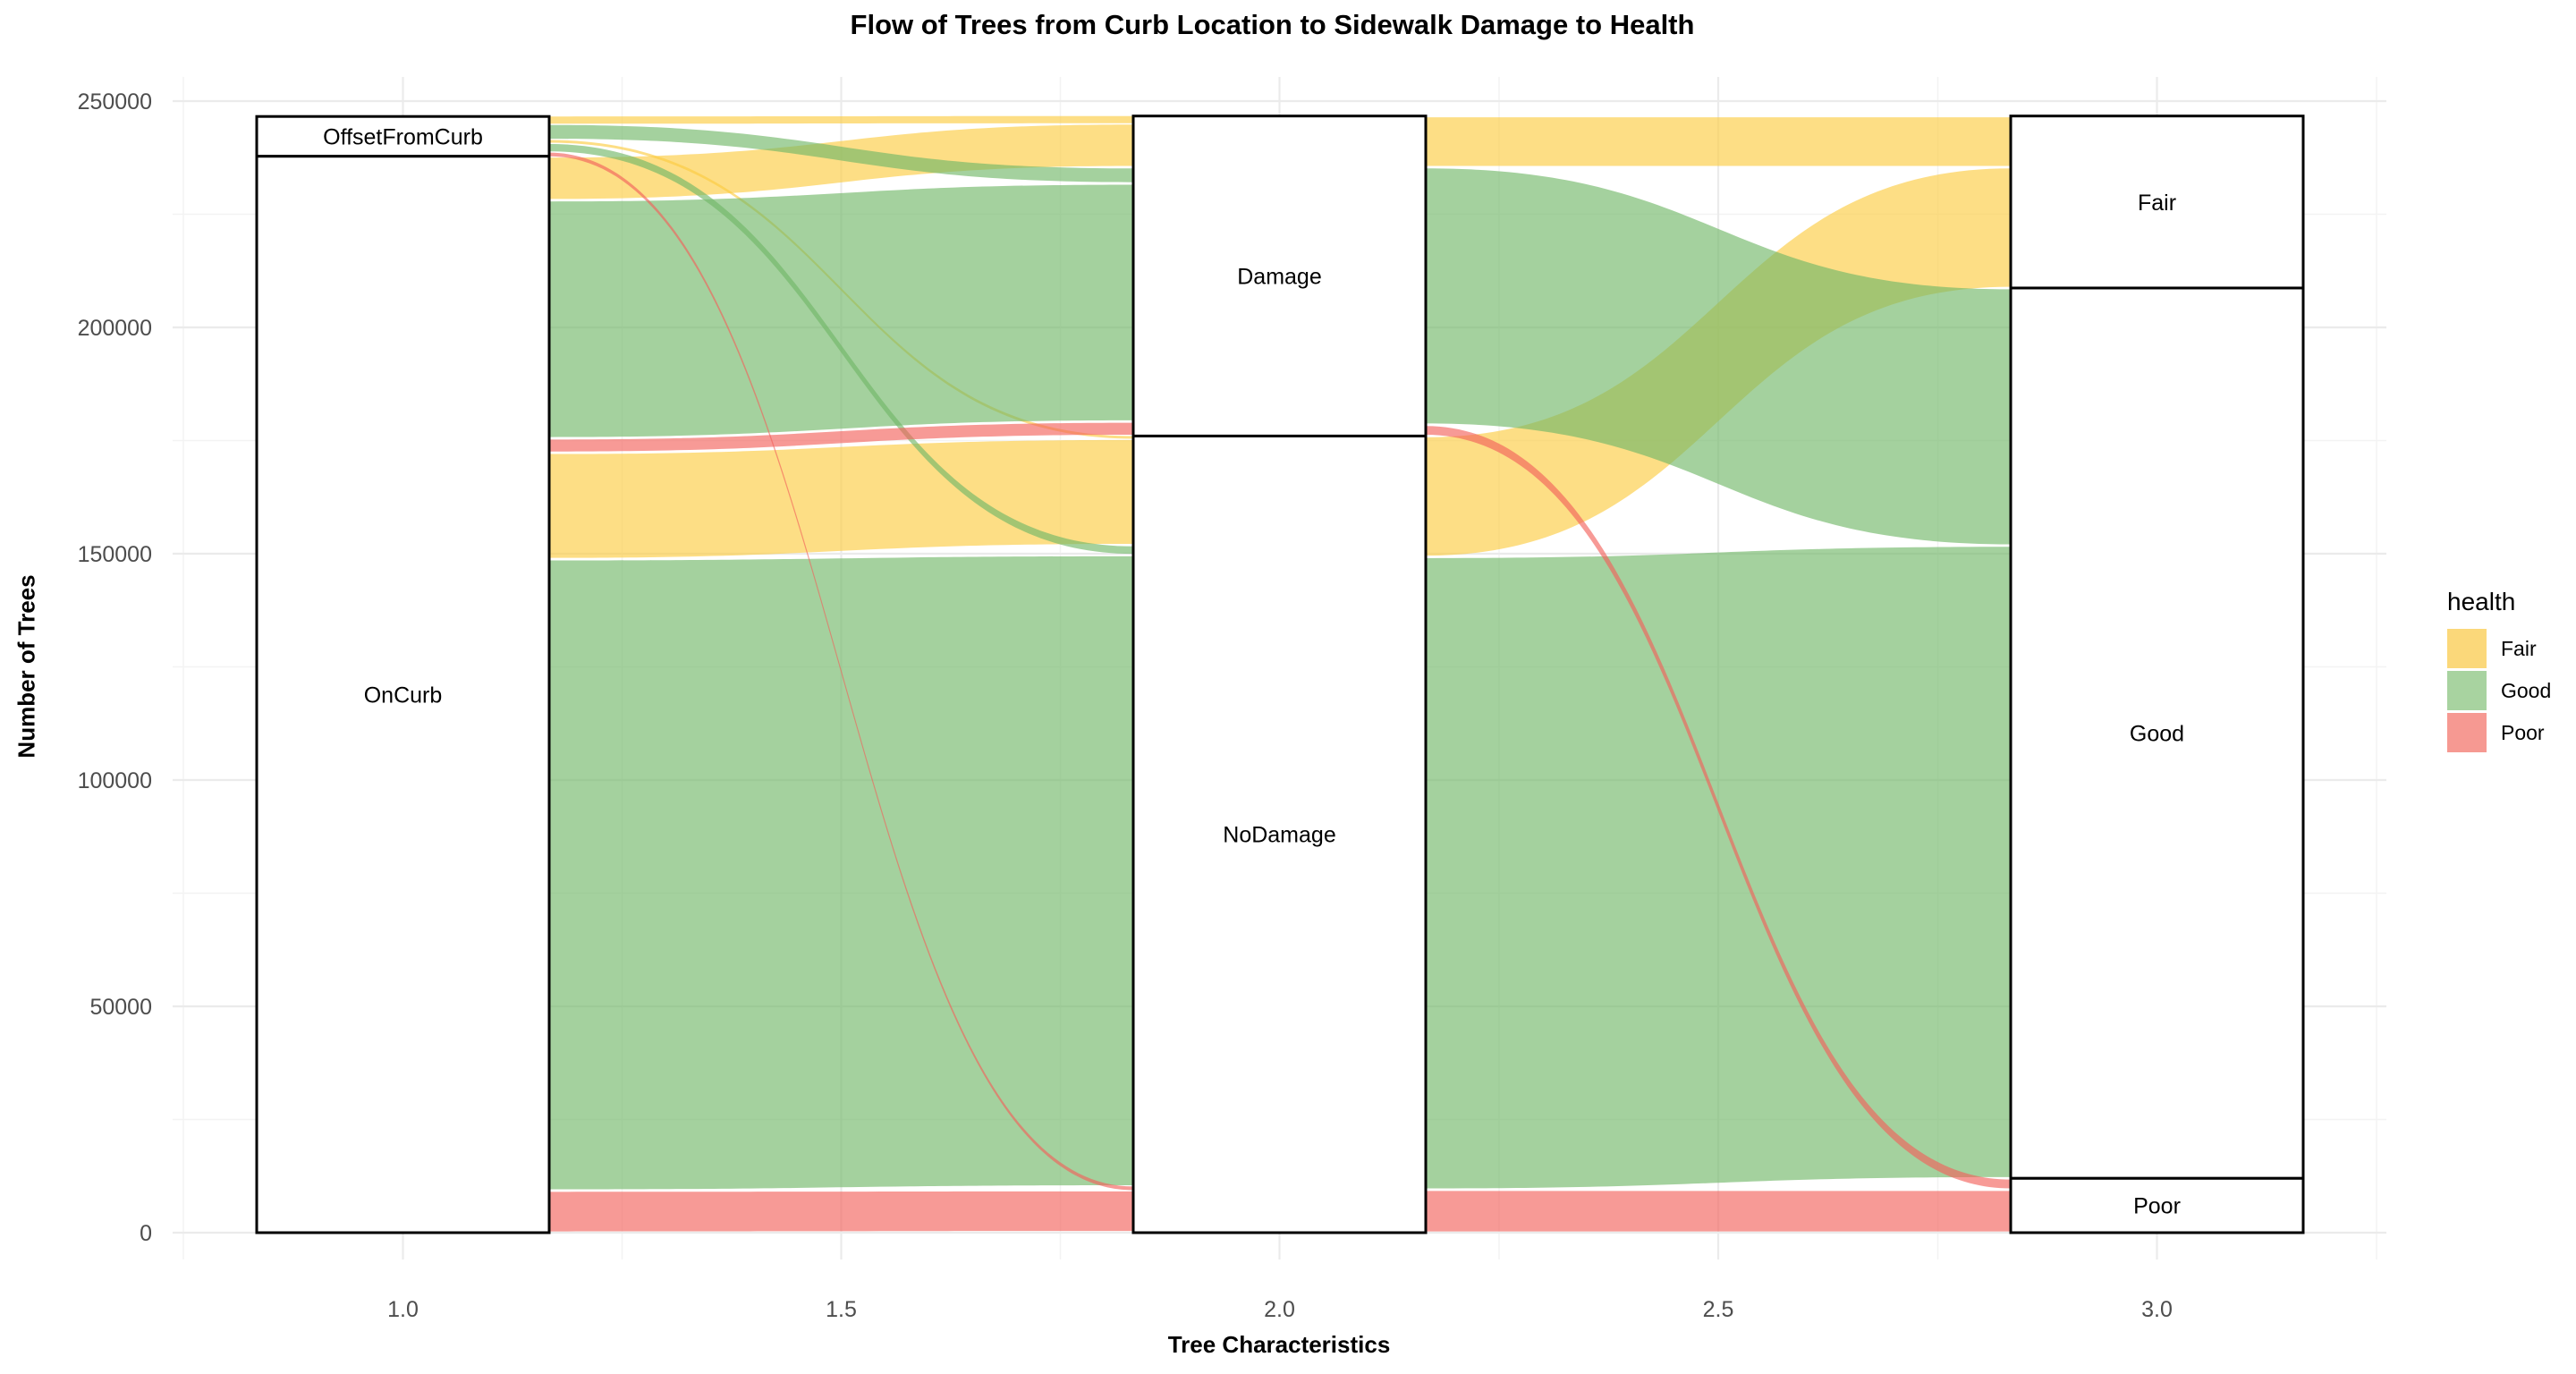  What do you see at coordinates (1279, 1309) in the screenshot?
I see `x-tick-label: 2.0` at bounding box center [1279, 1309].